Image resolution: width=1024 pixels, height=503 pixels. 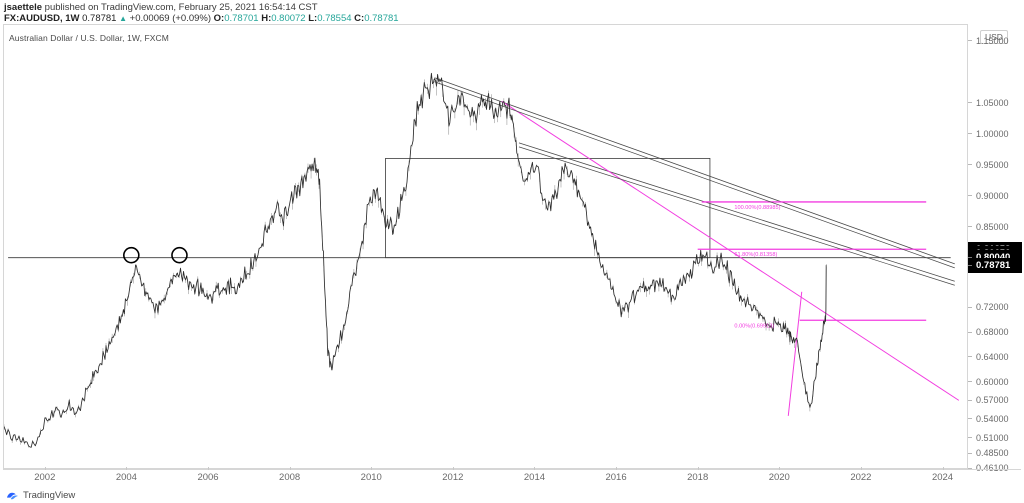 What do you see at coordinates (992, 40) in the screenshot?
I see `price-tick-label: 1.15000` at bounding box center [992, 40].